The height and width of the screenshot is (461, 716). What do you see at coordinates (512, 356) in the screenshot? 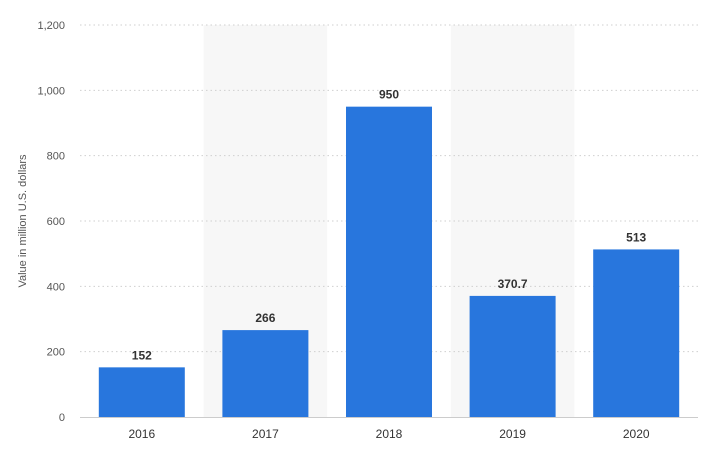
I see `bar-2019` at bounding box center [512, 356].